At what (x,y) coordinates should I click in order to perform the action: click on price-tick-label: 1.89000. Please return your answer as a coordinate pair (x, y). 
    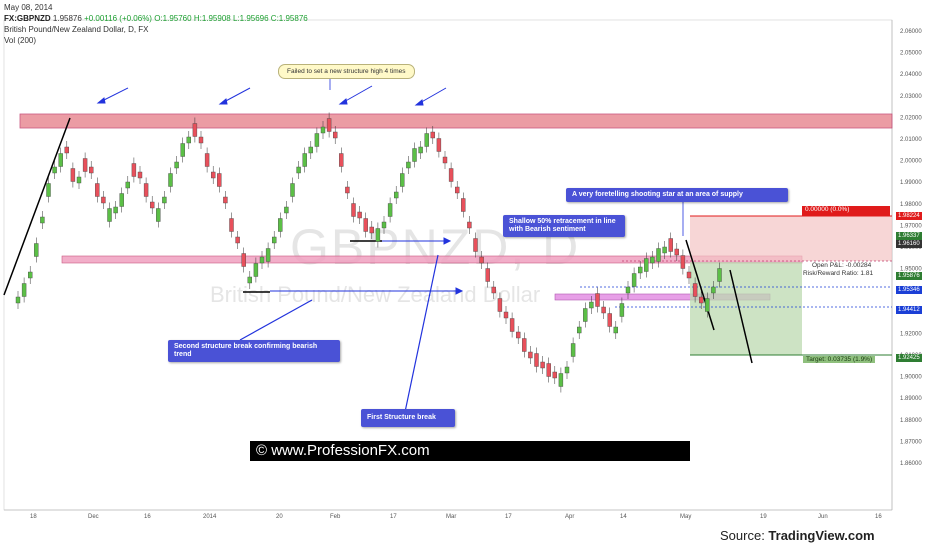
    Looking at the image, I should click on (911, 399).